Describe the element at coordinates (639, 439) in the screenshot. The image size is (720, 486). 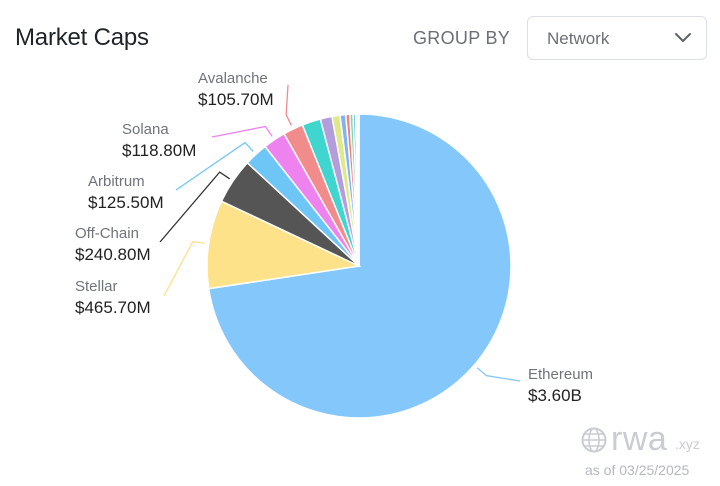
I see `watermark-brand: rwa` at that location.